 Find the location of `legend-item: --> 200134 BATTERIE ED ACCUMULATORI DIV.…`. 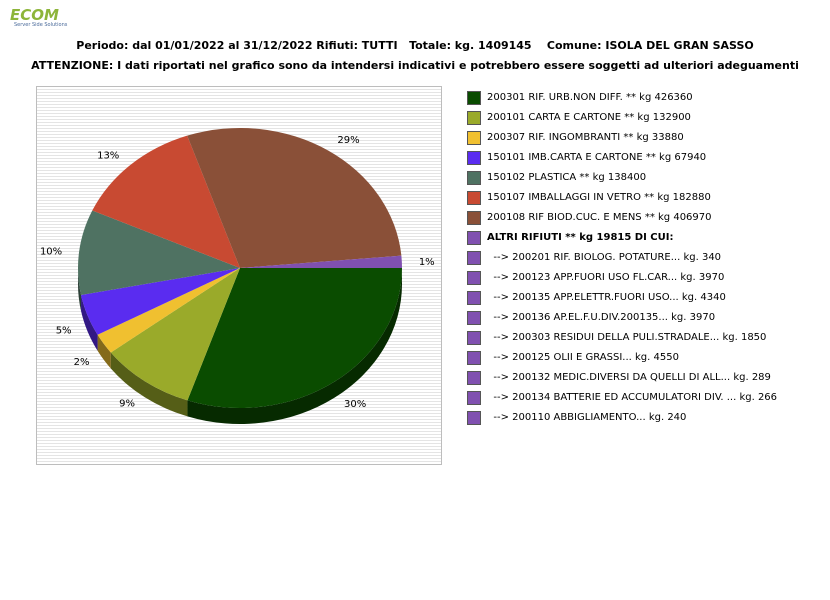

legend-item: --> 200134 BATTERIE ED ACCUMULATORI DIV.… is located at coordinates (647, 400).